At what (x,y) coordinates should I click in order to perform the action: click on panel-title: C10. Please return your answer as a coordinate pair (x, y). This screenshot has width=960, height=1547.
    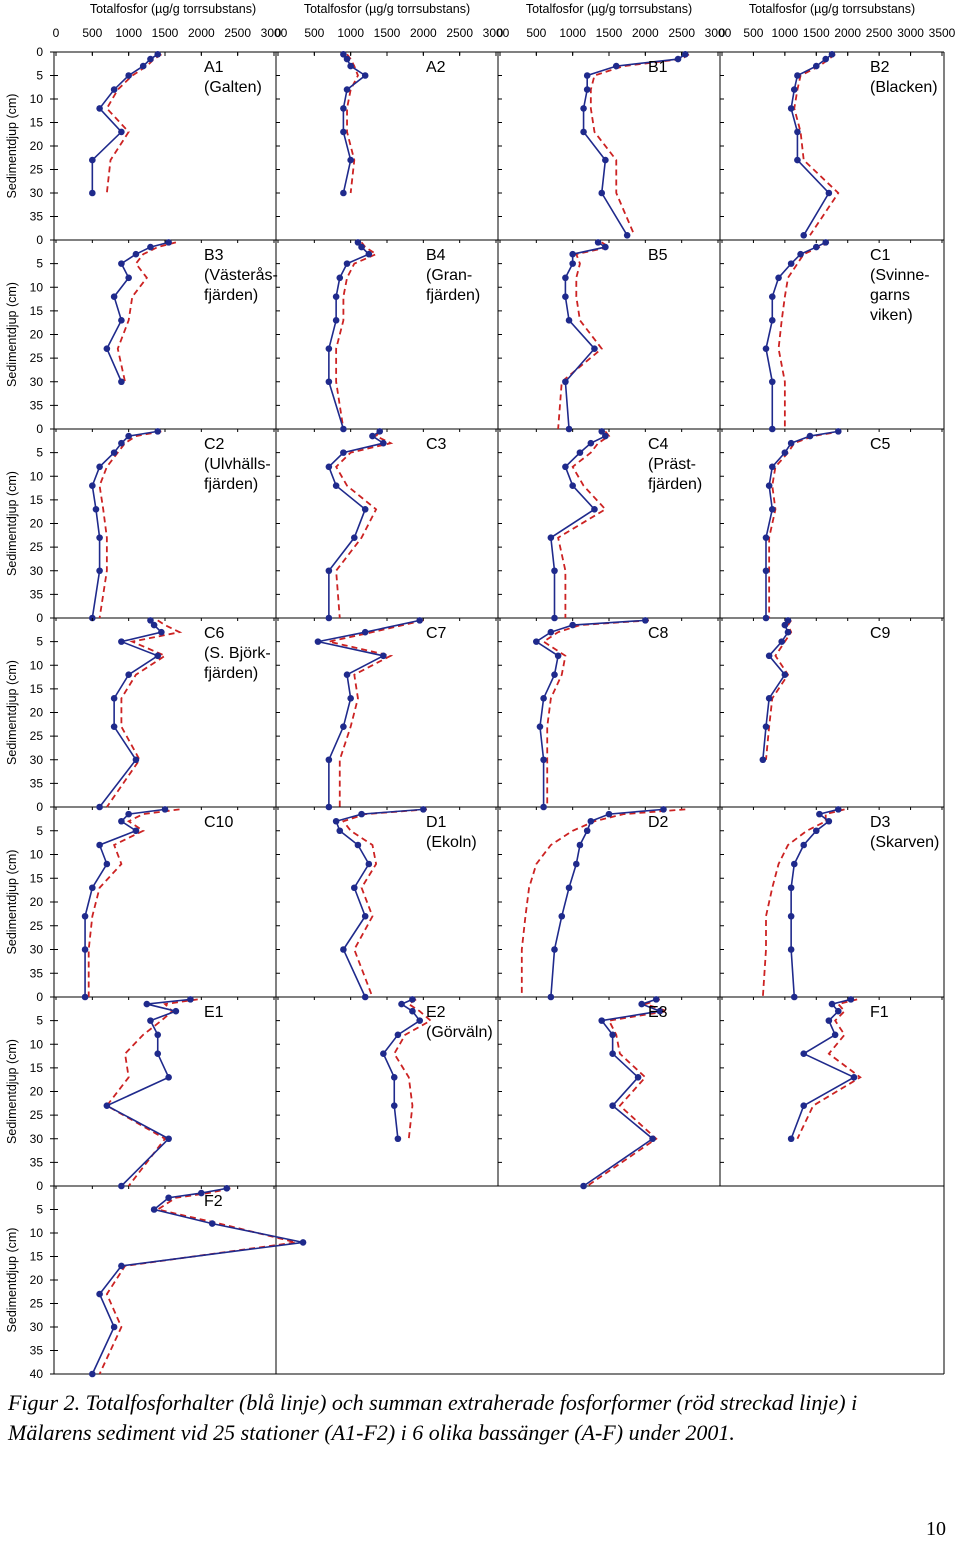
    Looking at the image, I should click on (218, 822).